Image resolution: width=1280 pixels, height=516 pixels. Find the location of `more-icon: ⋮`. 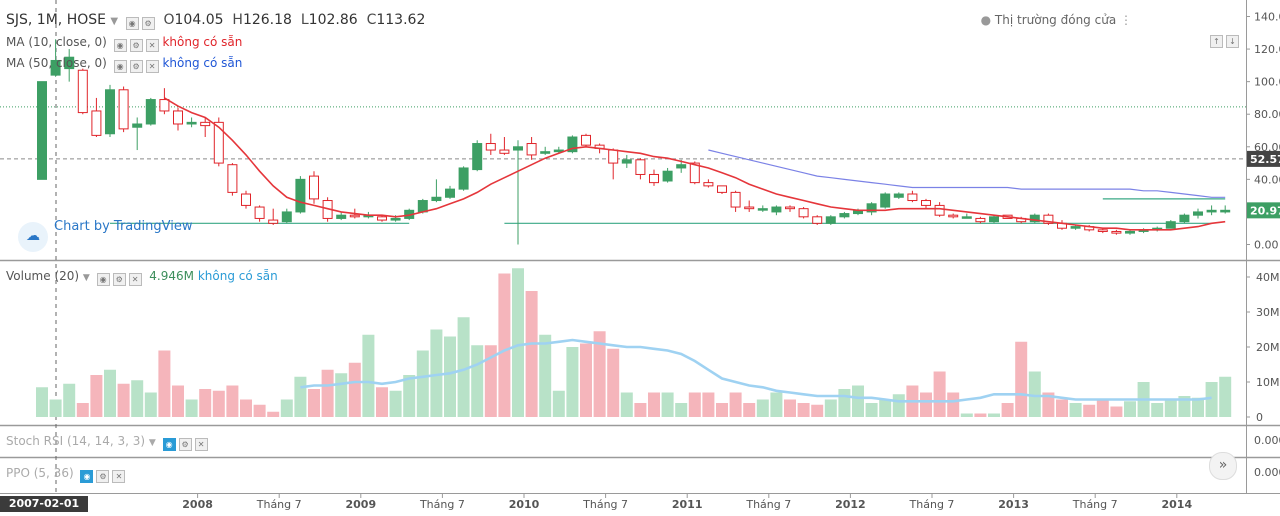

more-icon: ⋮ is located at coordinates (1126, 20).